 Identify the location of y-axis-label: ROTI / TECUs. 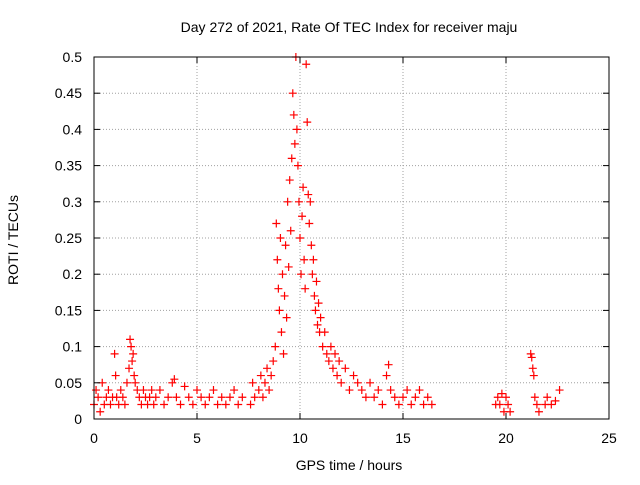
(13, 240).